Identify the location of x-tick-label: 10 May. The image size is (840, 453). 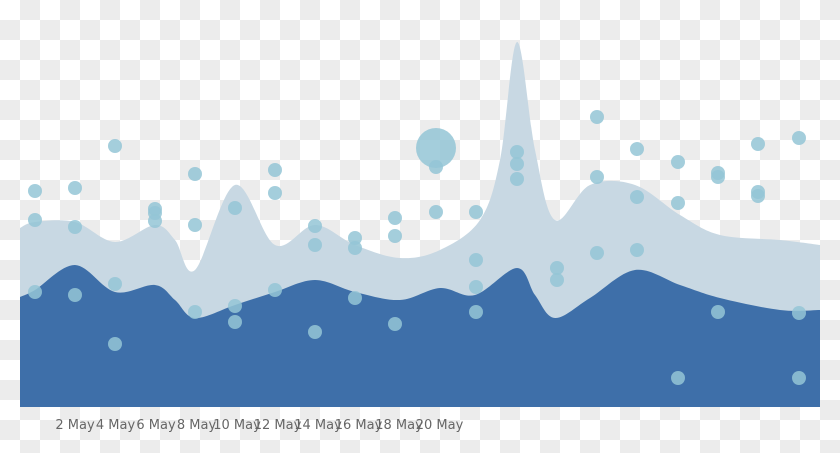
(237, 425).